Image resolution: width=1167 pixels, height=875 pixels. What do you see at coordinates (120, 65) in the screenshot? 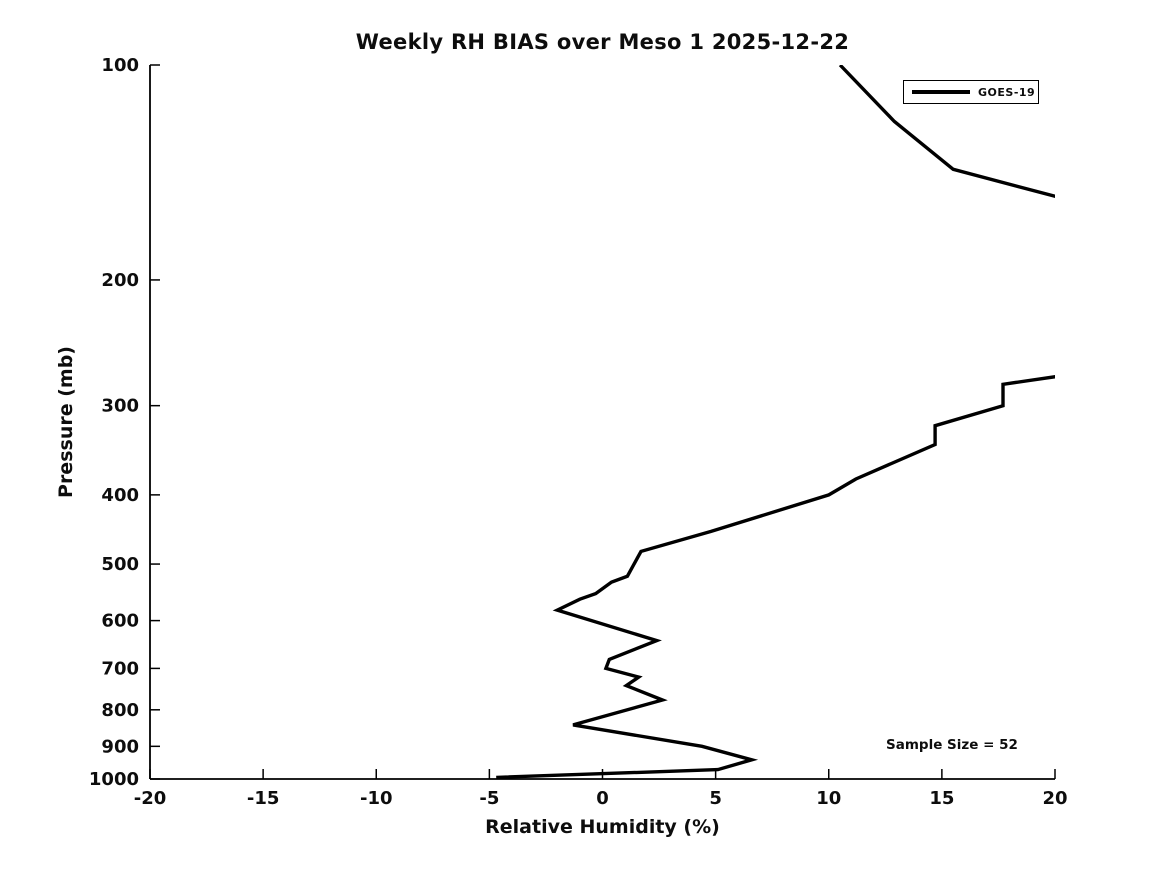
I see `y-tick-label: 100` at bounding box center [120, 65].